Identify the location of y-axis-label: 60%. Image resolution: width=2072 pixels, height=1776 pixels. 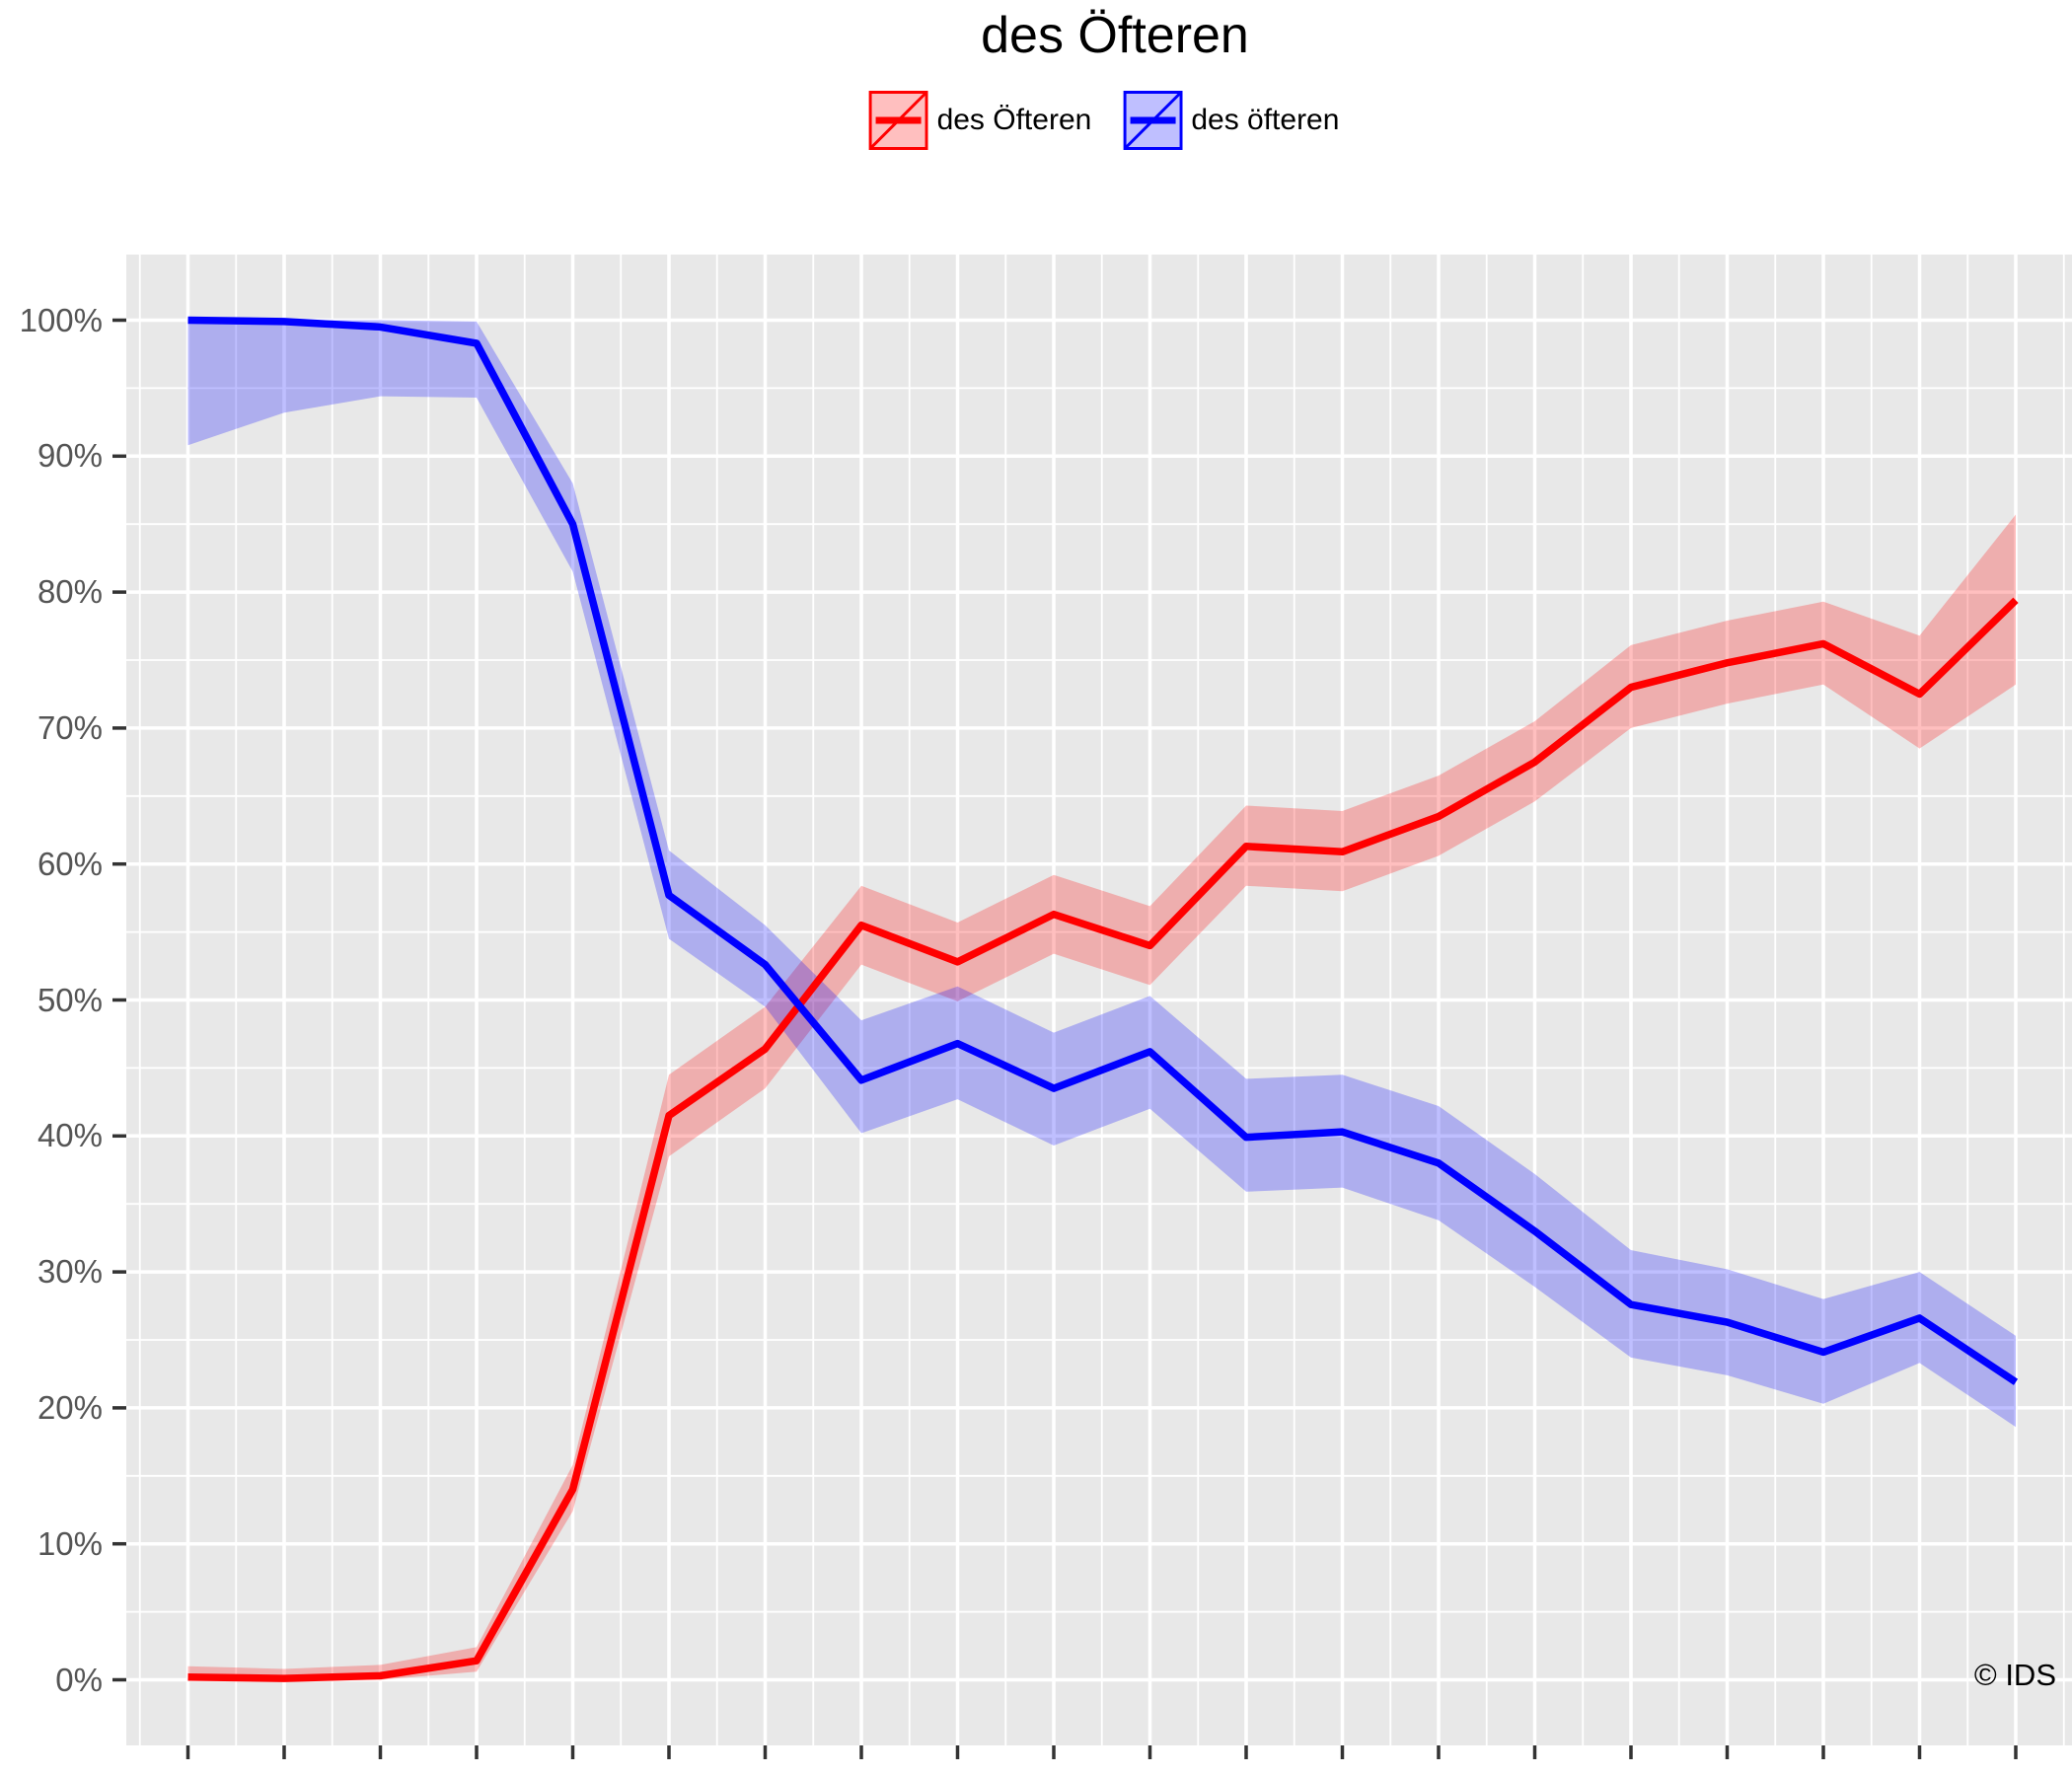
(70, 864).